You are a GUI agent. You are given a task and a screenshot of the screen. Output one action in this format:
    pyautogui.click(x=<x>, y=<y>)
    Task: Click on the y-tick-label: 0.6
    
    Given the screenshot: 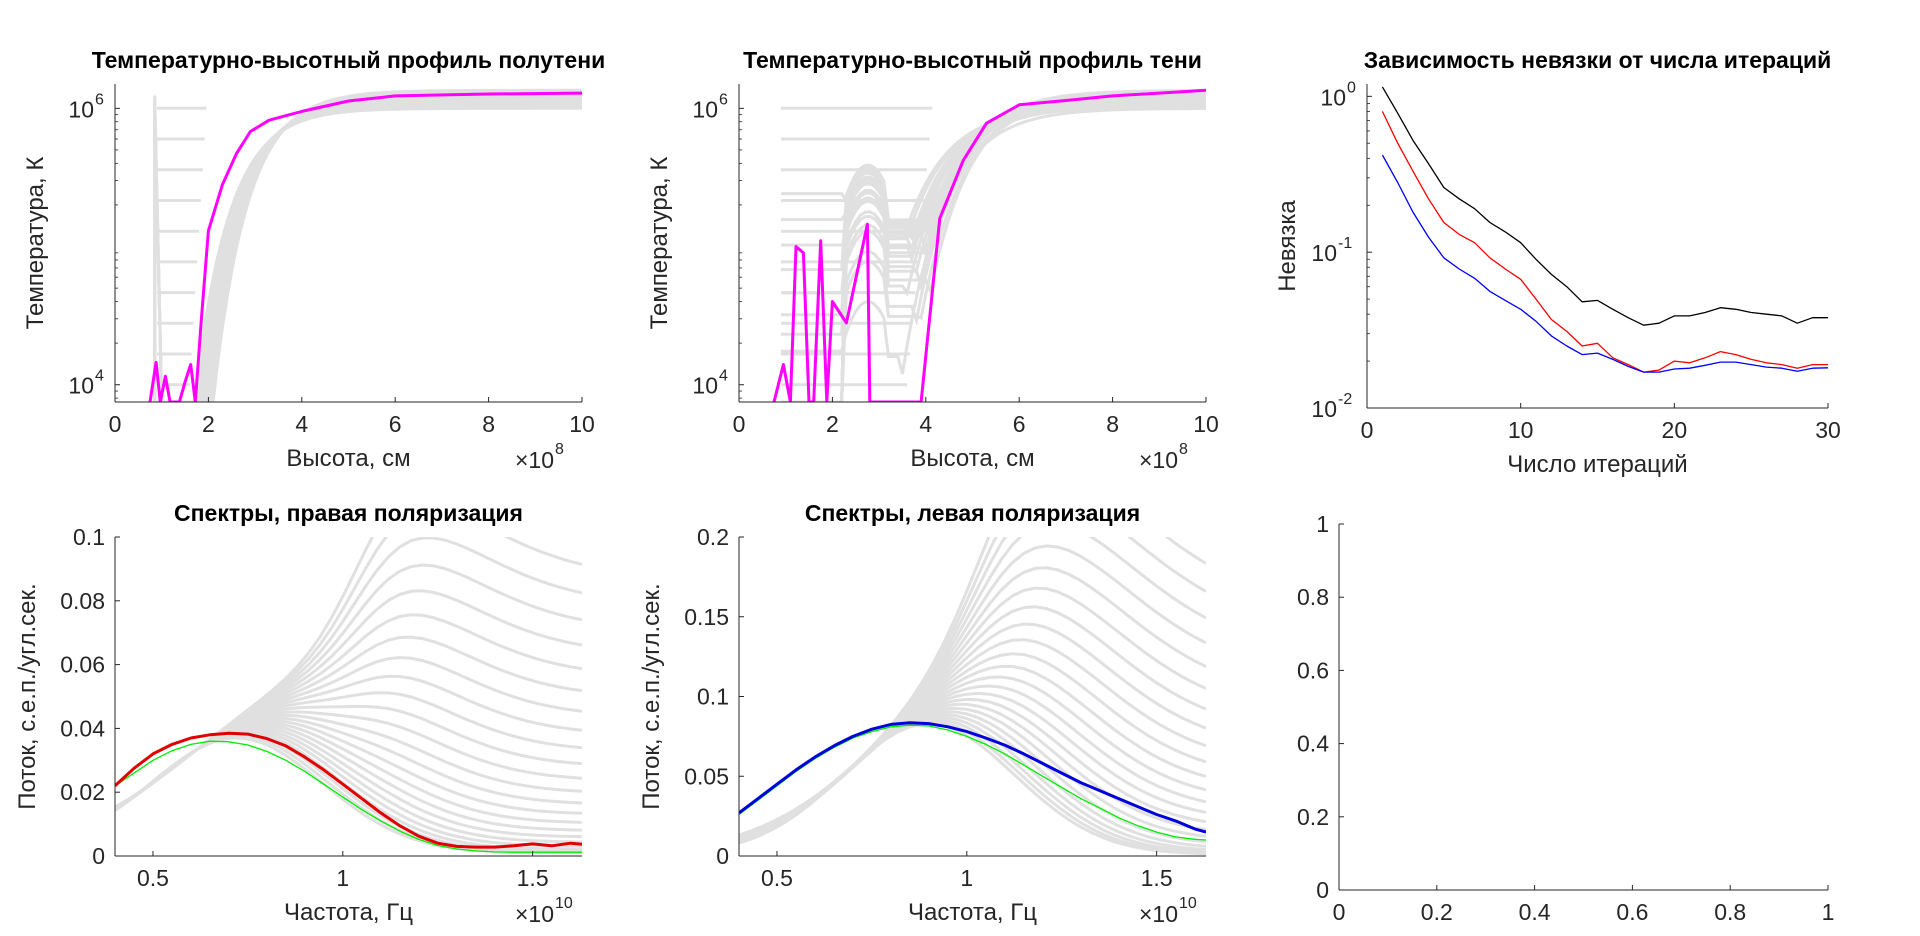 What is the action you would take?
    pyautogui.click(x=1313, y=670)
    